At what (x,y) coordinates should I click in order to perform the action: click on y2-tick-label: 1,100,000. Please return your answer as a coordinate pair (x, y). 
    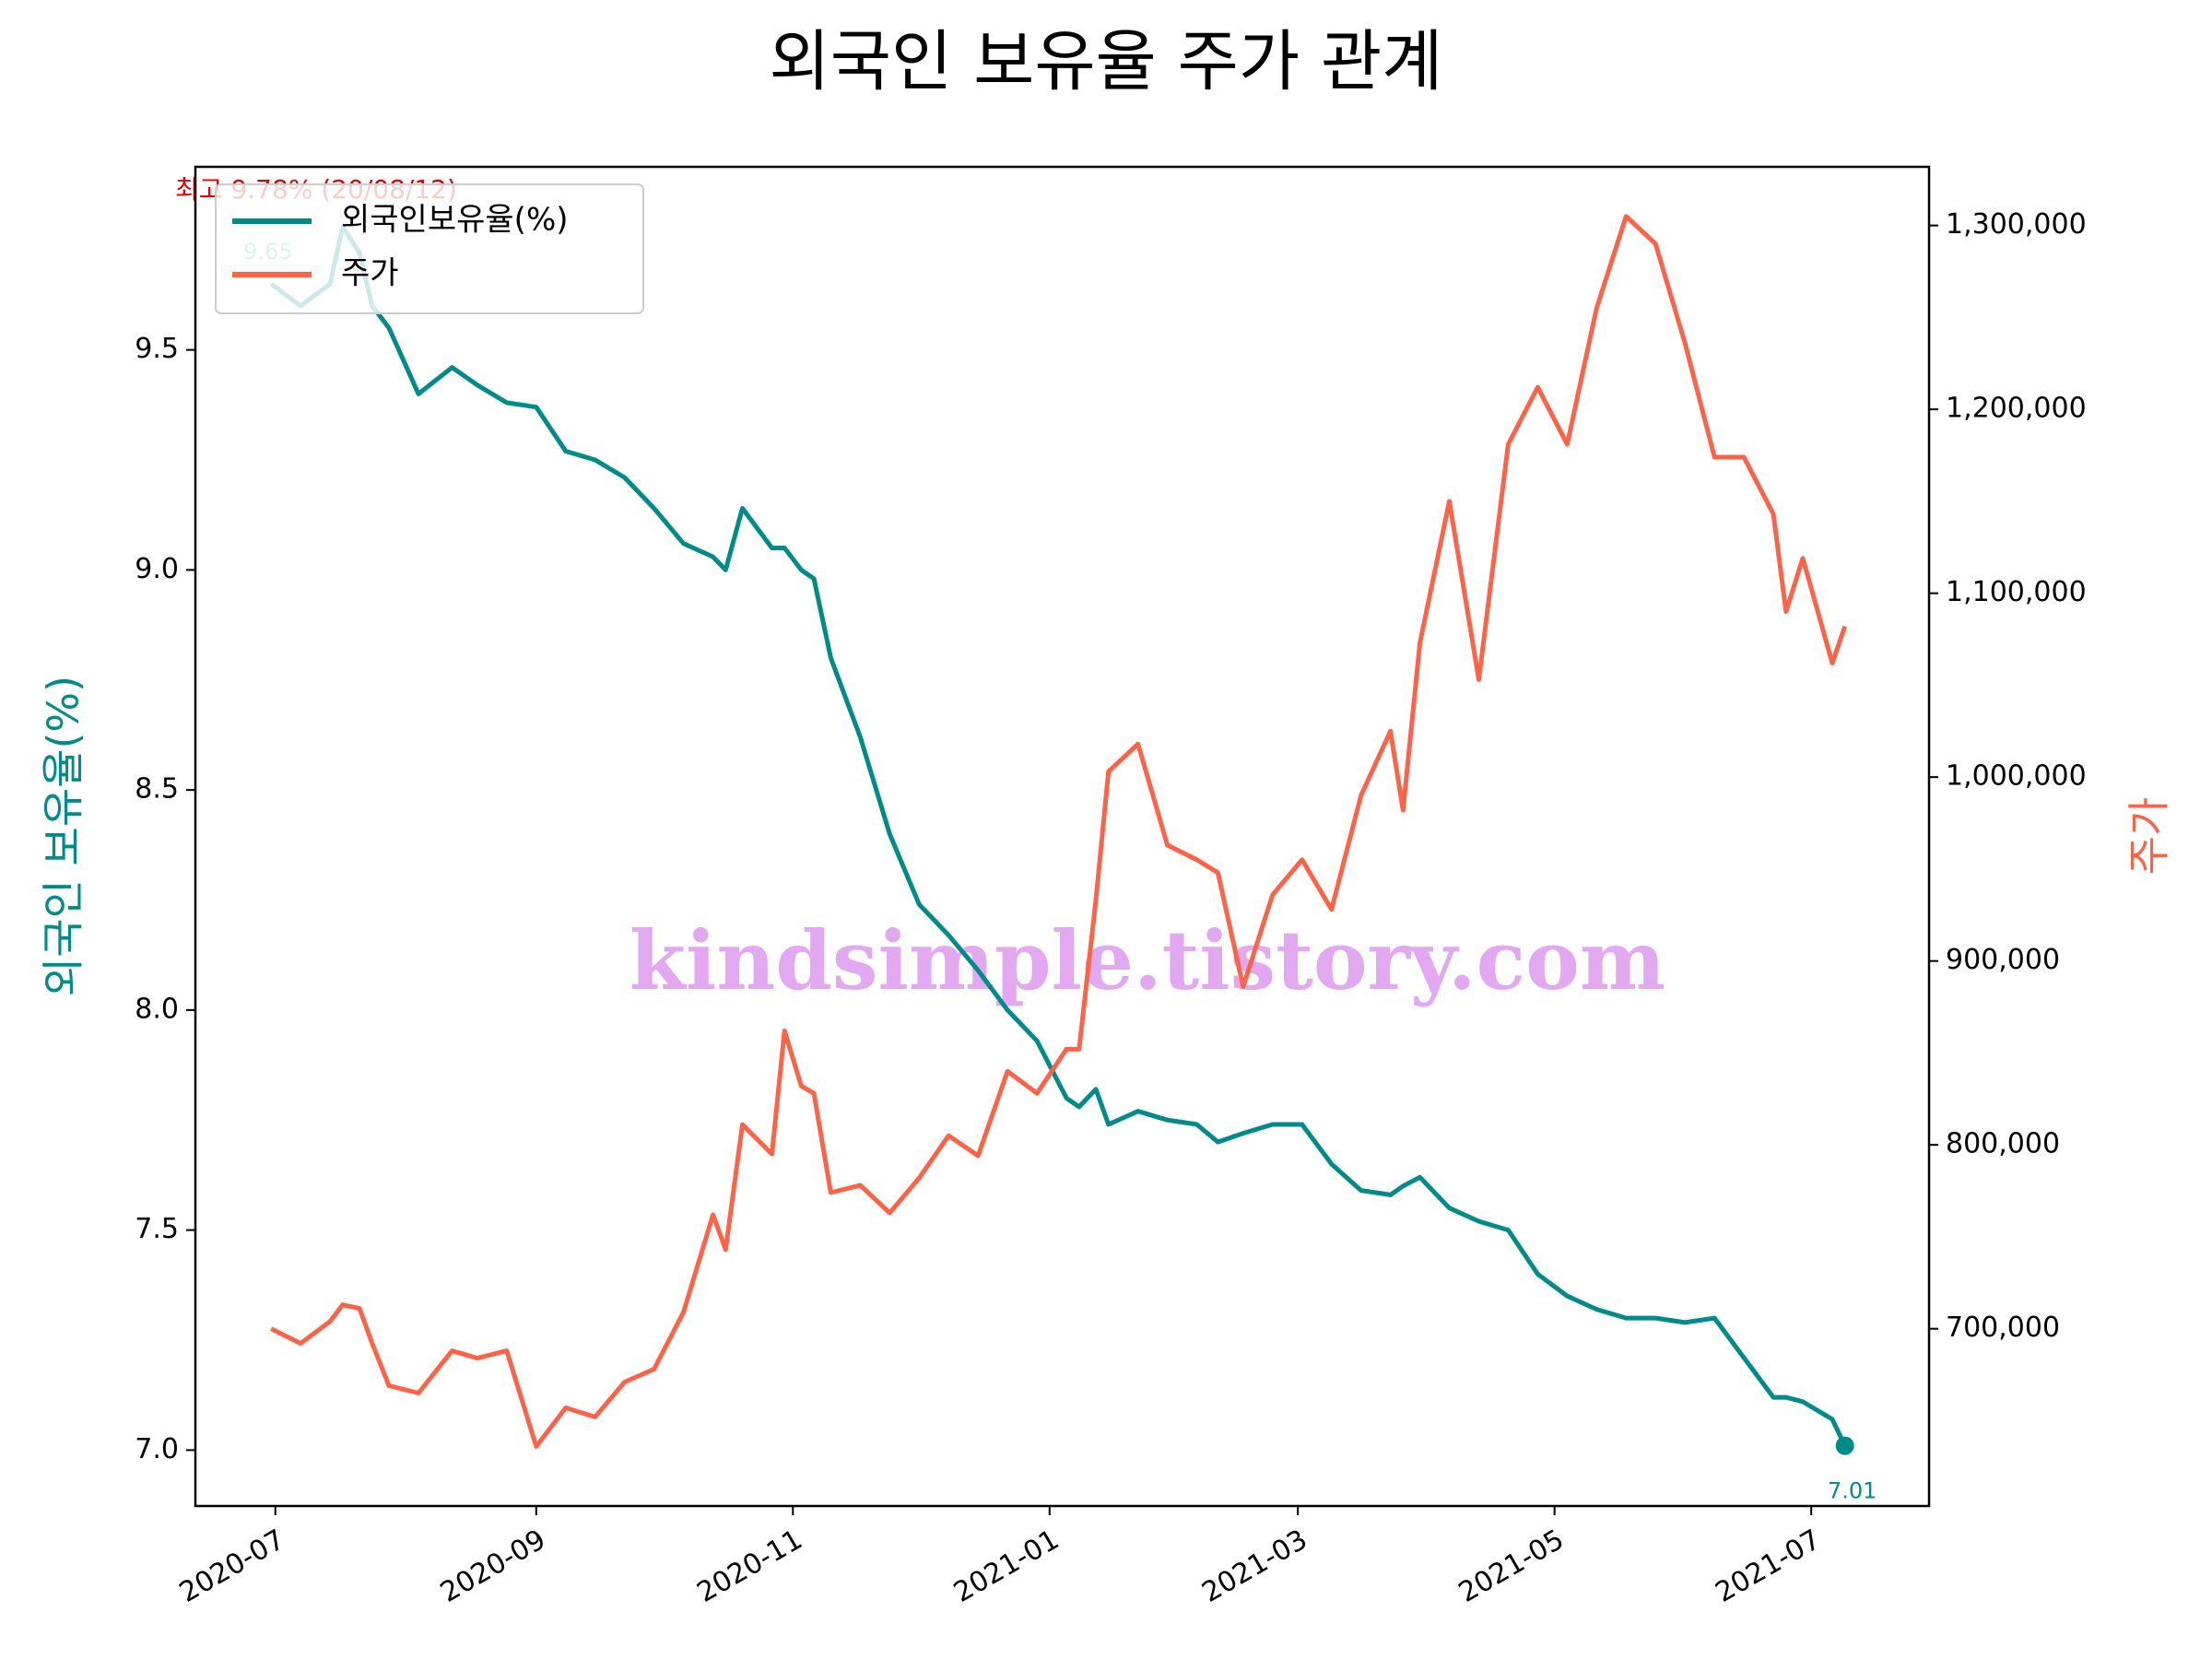
    Looking at the image, I should click on (2016, 592).